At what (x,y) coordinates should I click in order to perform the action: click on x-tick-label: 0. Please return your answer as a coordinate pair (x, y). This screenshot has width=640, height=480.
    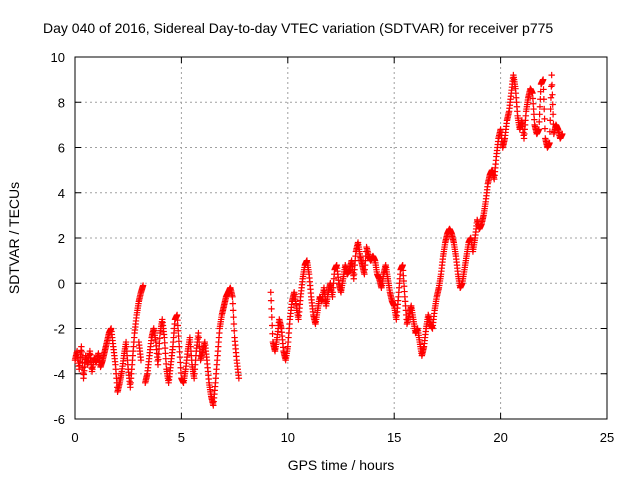
    Looking at the image, I should click on (74, 437).